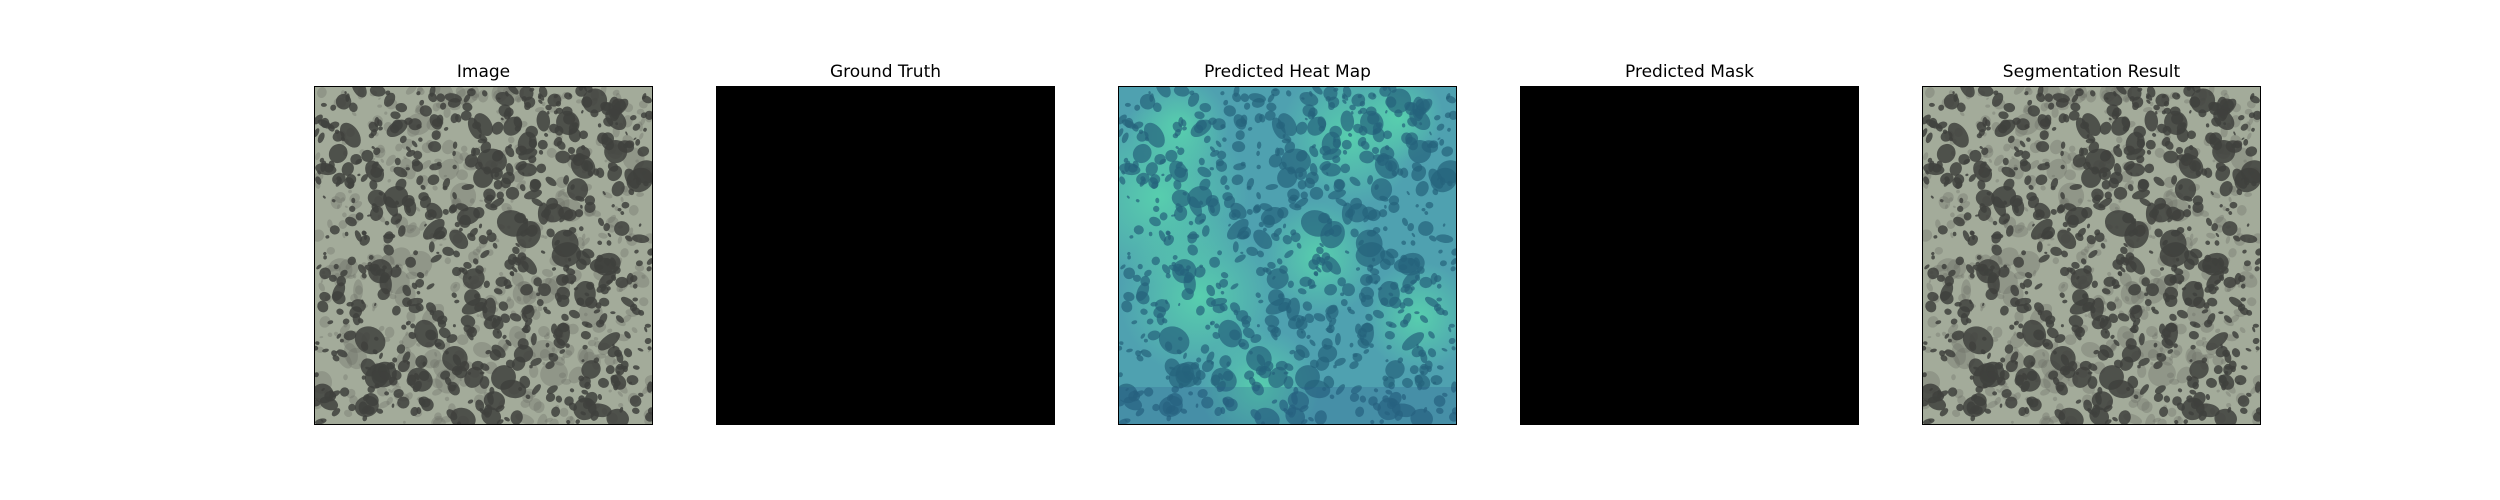  I want to click on predicted-mask-image, so click(1689, 255).